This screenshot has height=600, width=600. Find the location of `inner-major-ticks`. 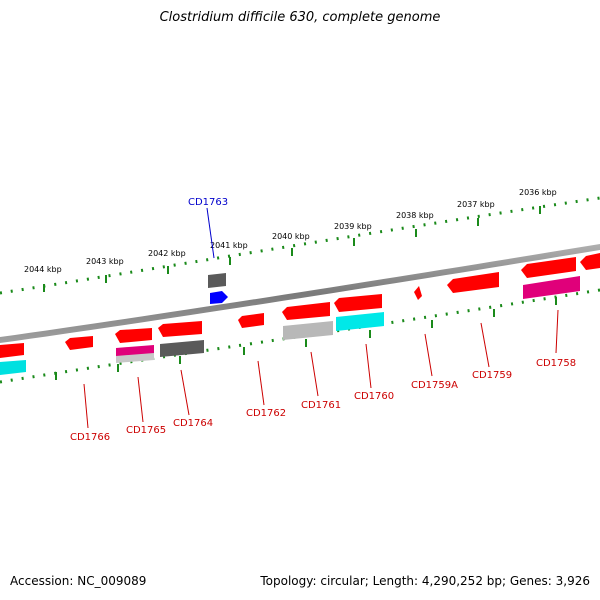

inner-major-ticks is located at coordinates (306, 338).